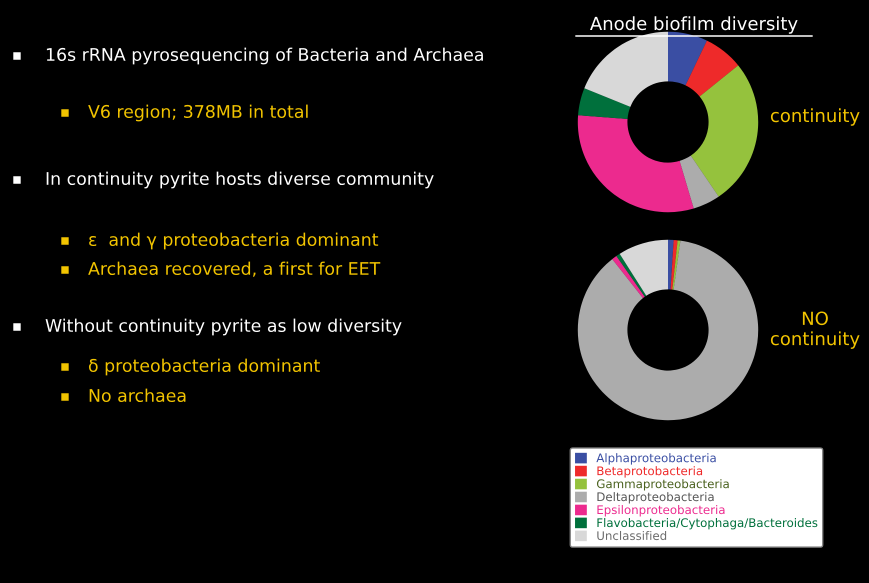  Describe the element at coordinates (138, 395) in the screenshot. I see `text: No archaea` at that location.